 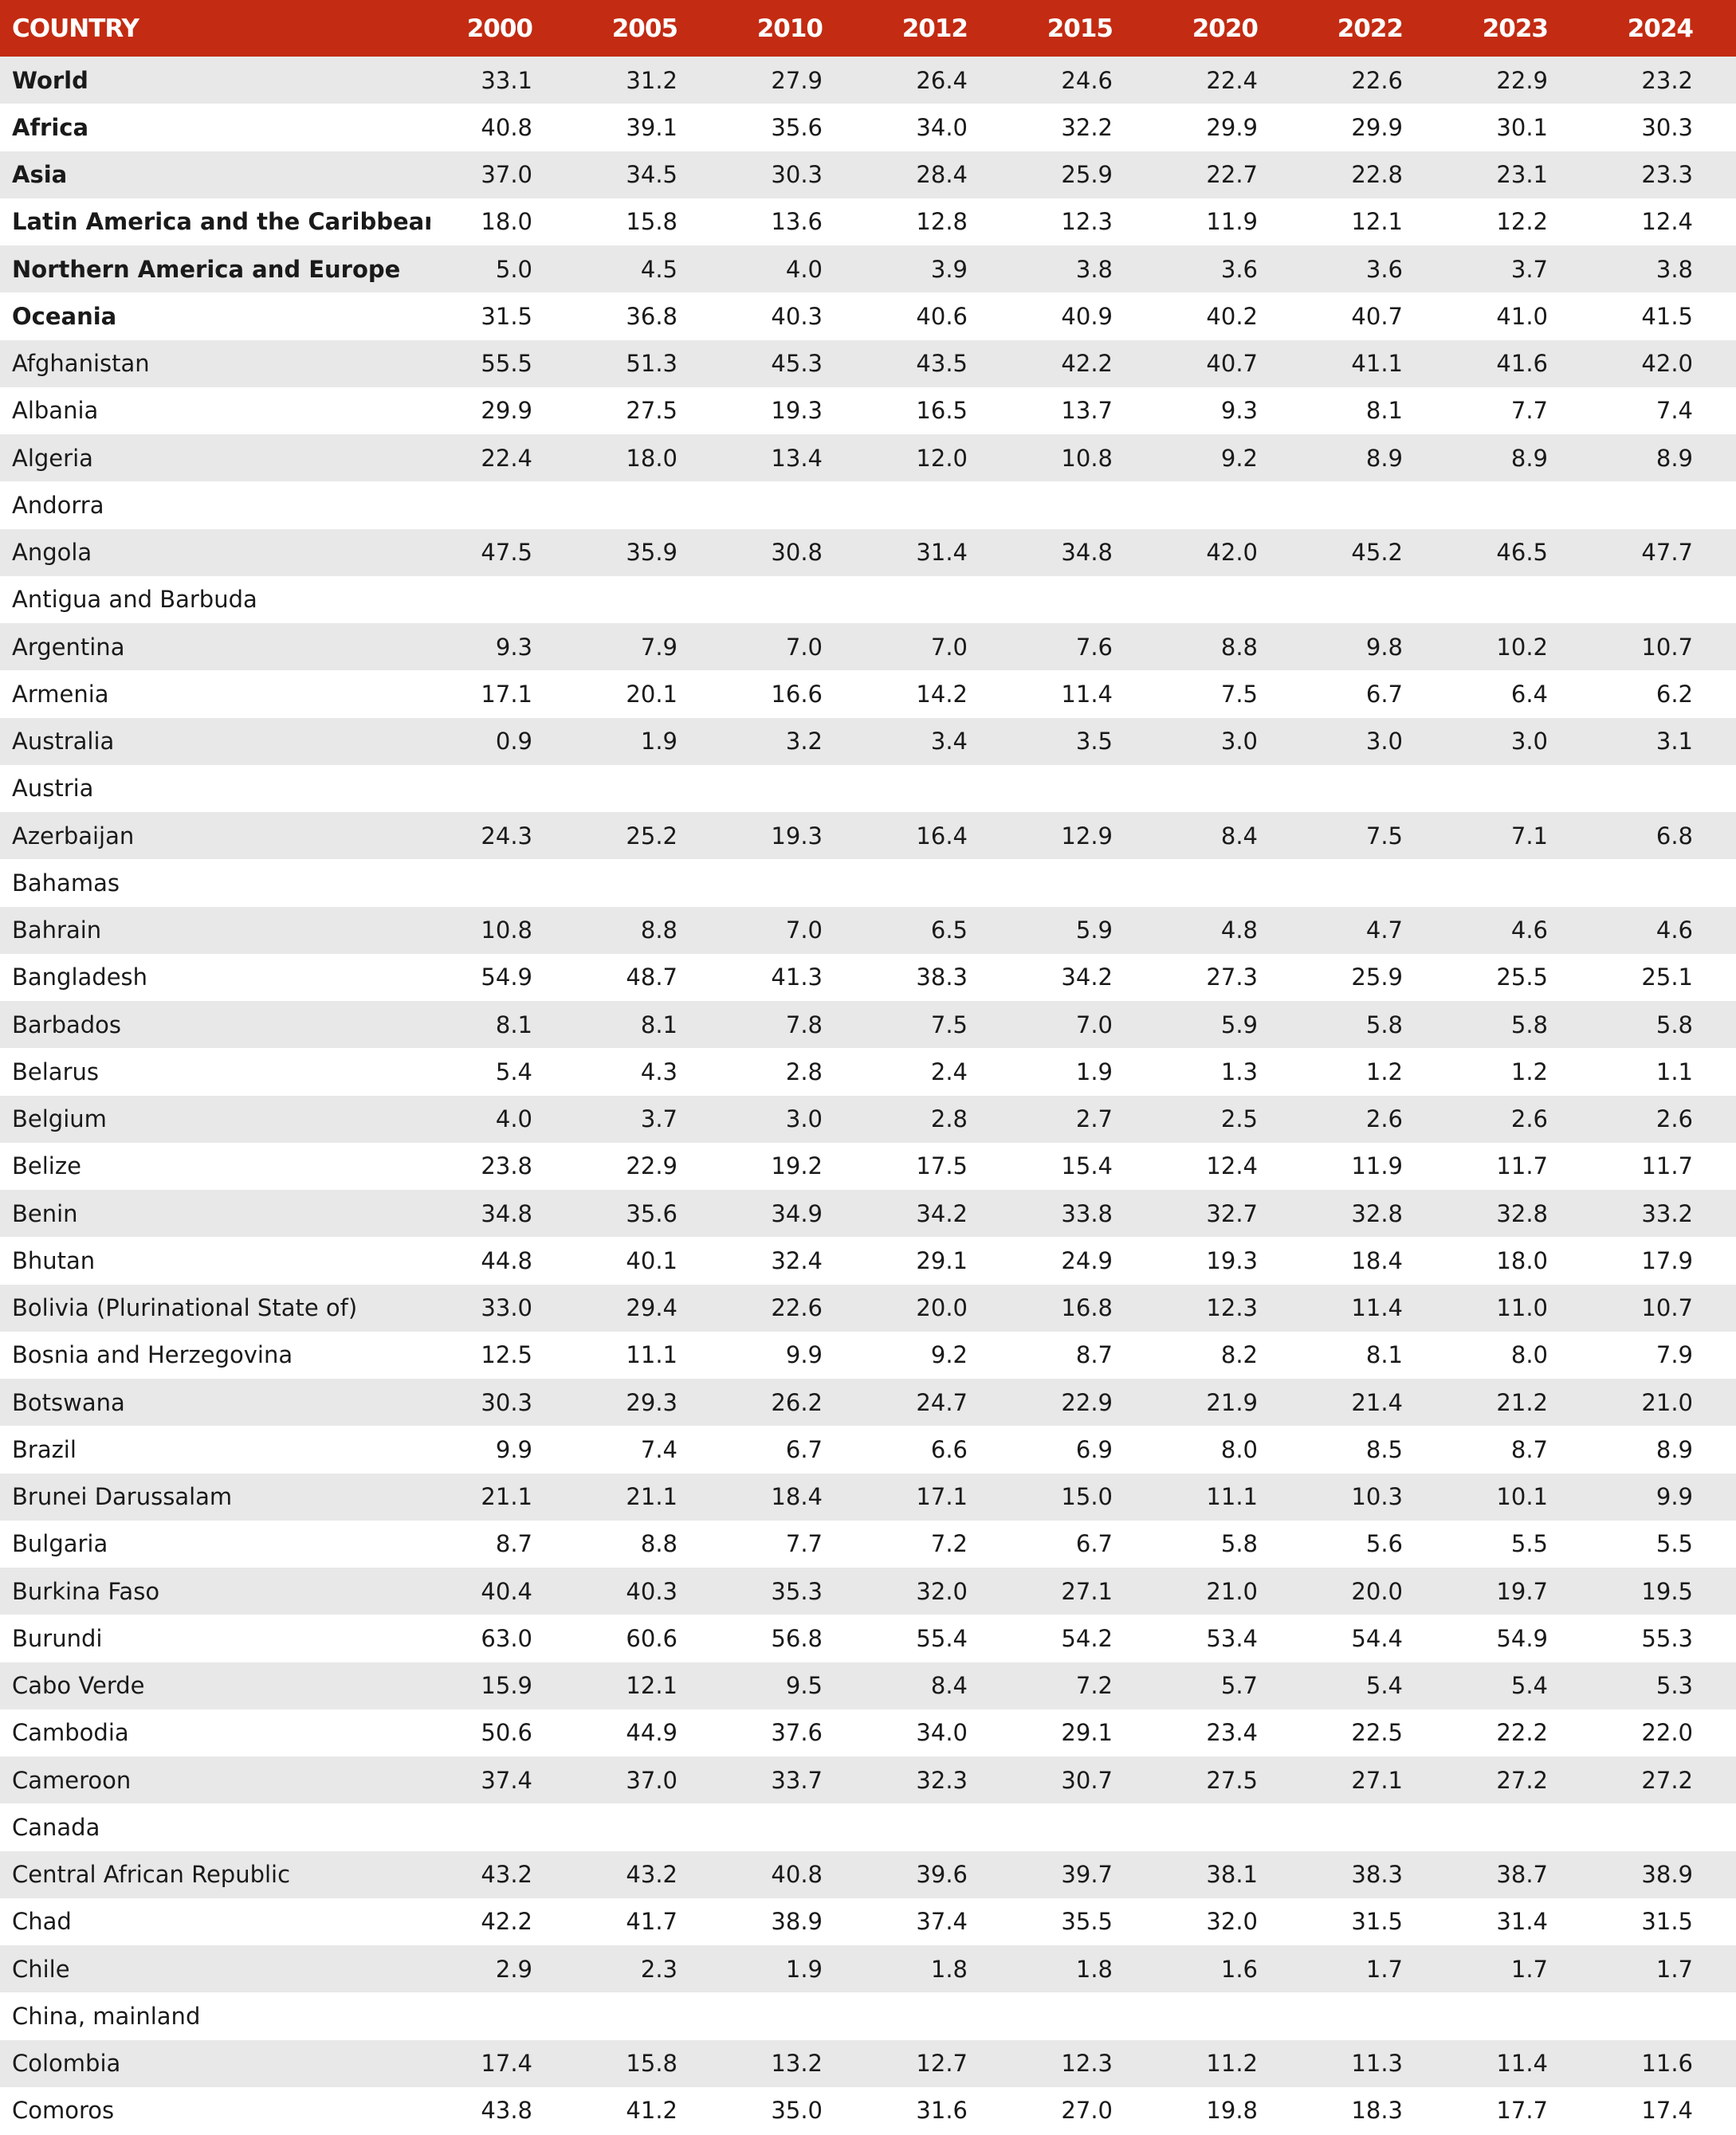 What do you see at coordinates (868, 1119) in the screenshot?
I see `table-row: Belgium 4.0 3.7 3.0 2.8 2.7 2.5 2.6 2.6 2.6` at bounding box center [868, 1119].